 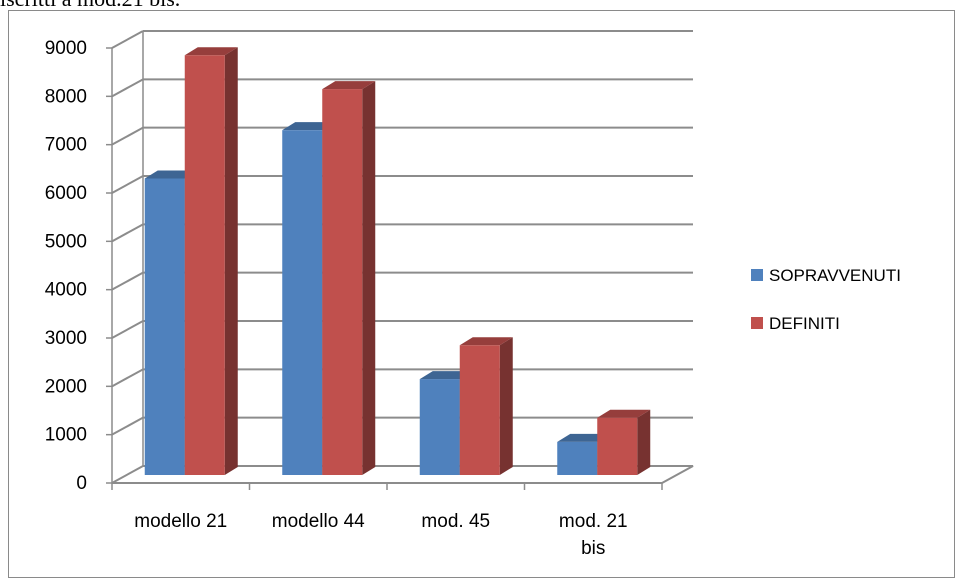 I want to click on legend-label: SOPRAVVENUTI, so click(x=835, y=275).